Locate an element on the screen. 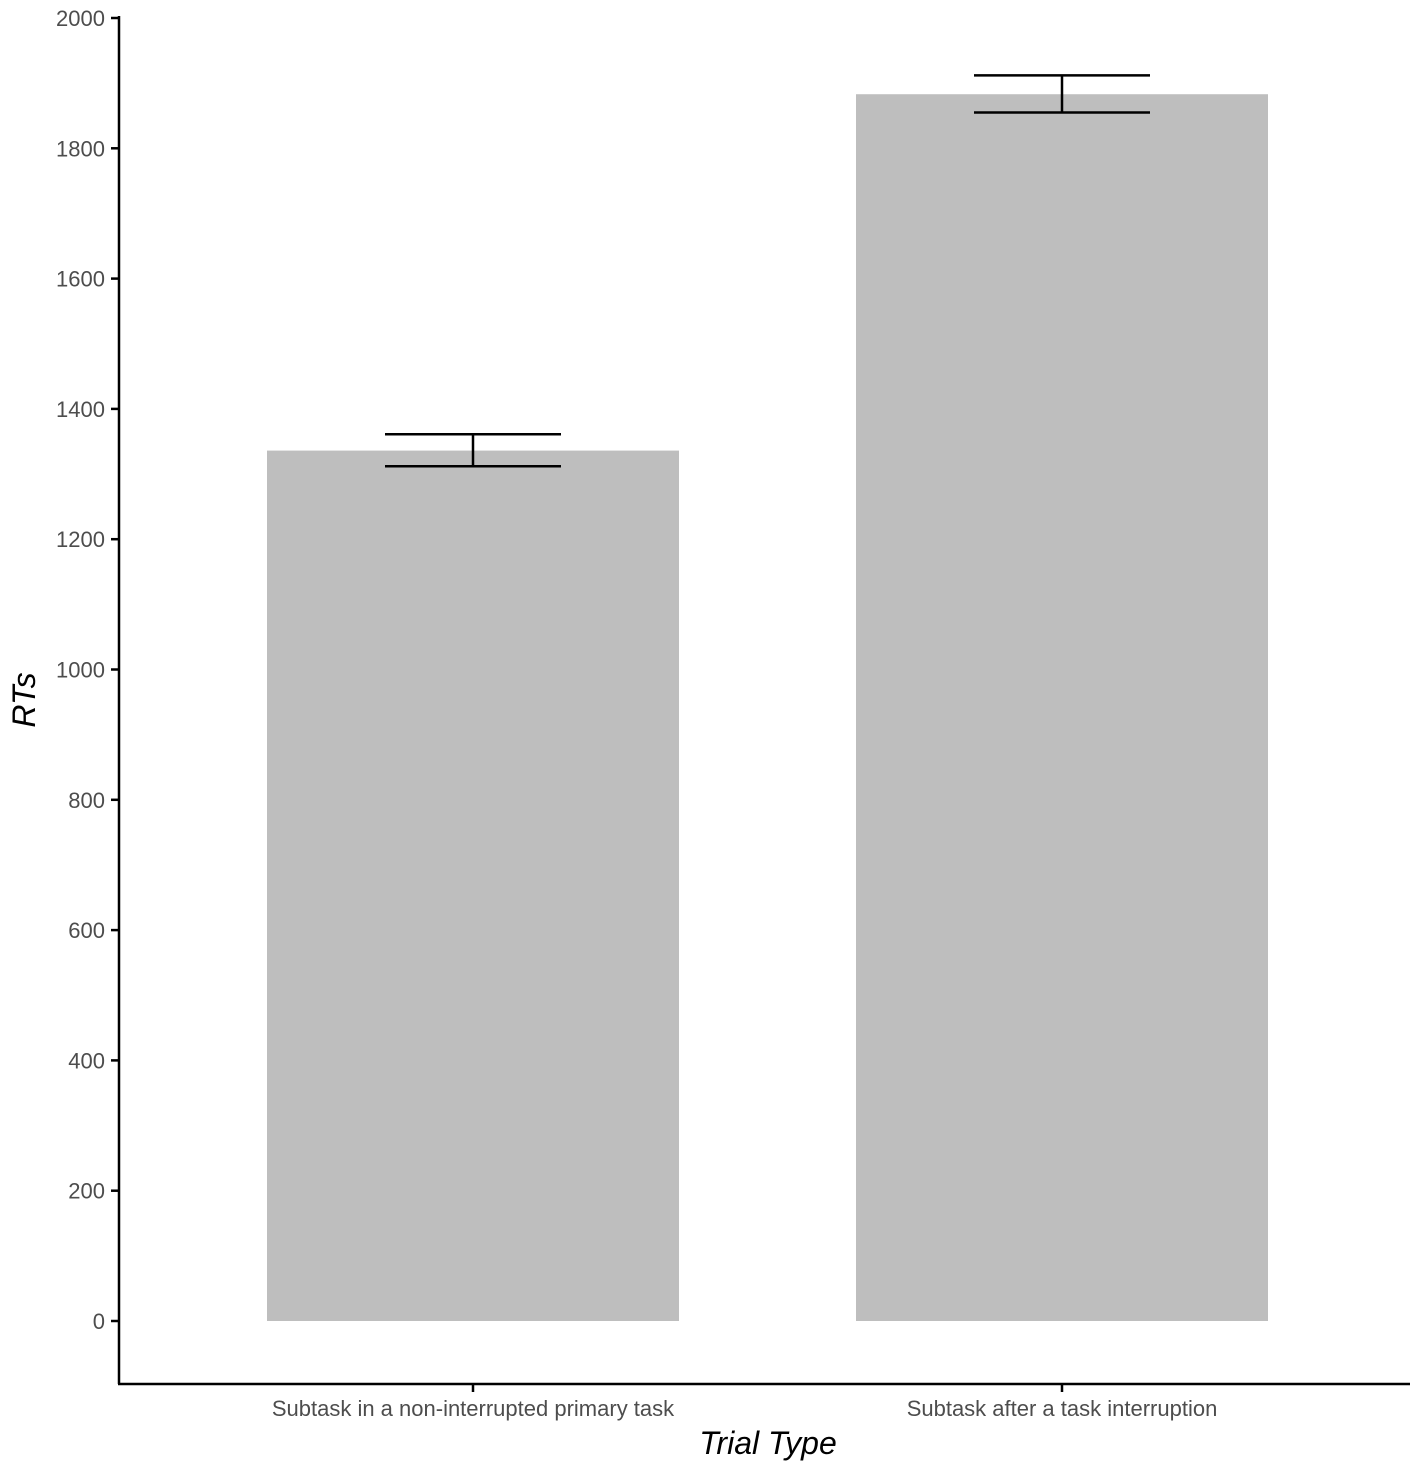 The width and height of the screenshot is (1418, 1470). y-axis-ticks: 0 200 400 600 800 1000 1200 1400 1600 1800 2000 is located at coordinates (87, 670).